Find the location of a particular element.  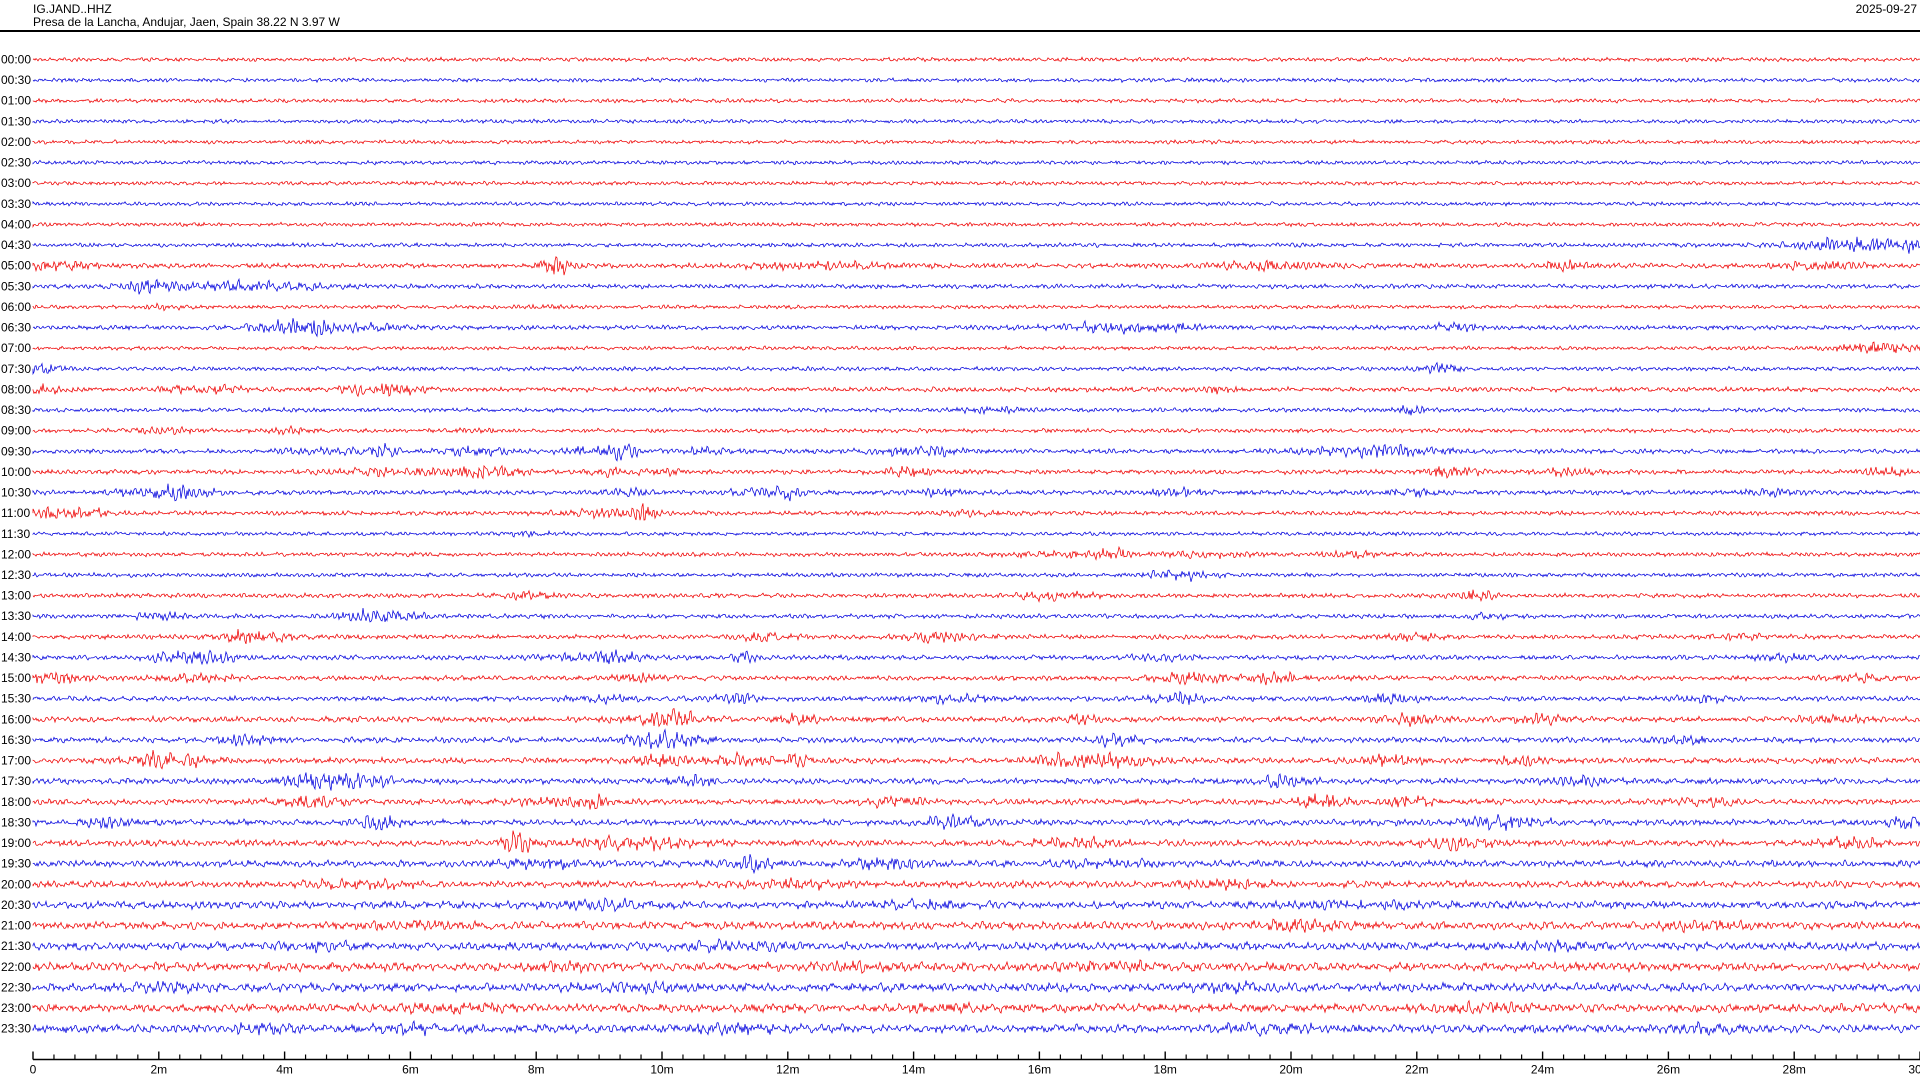

axis-tick-label: 28m is located at coordinates (1794, 1070).